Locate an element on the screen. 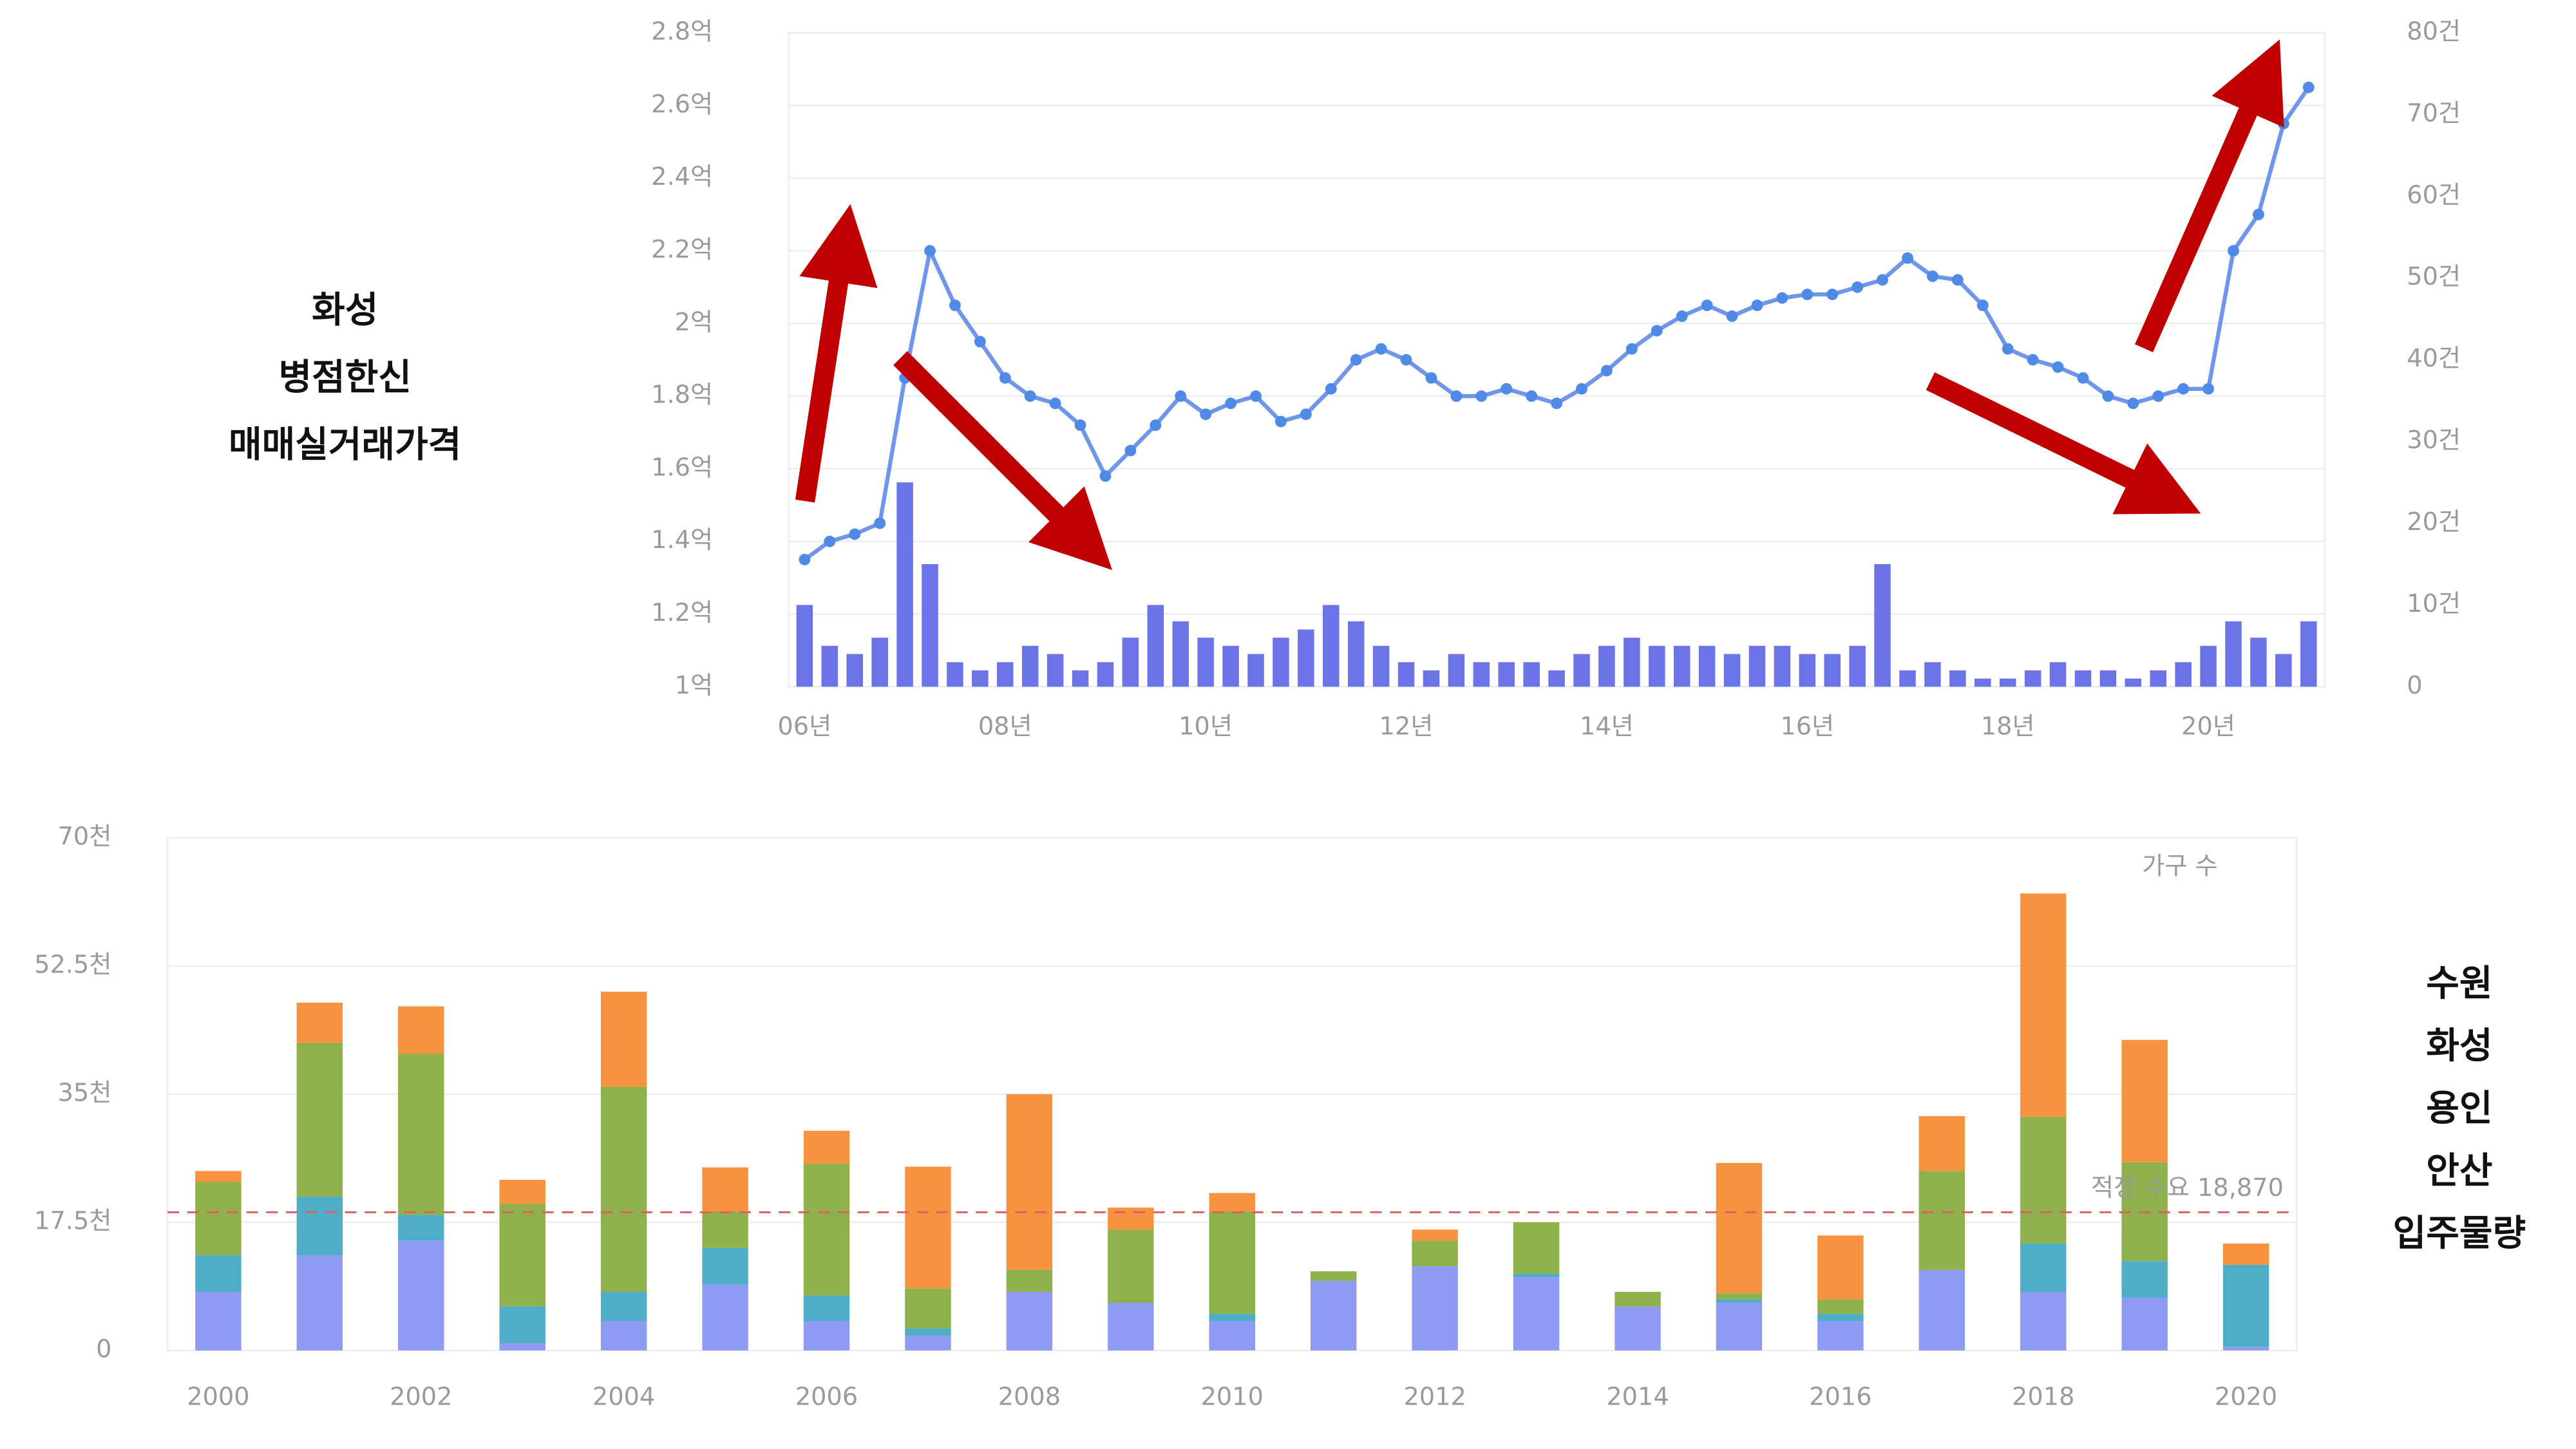 The height and width of the screenshot is (1449, 2576). side-label: 수원 is located at coordinates (2459, 984).